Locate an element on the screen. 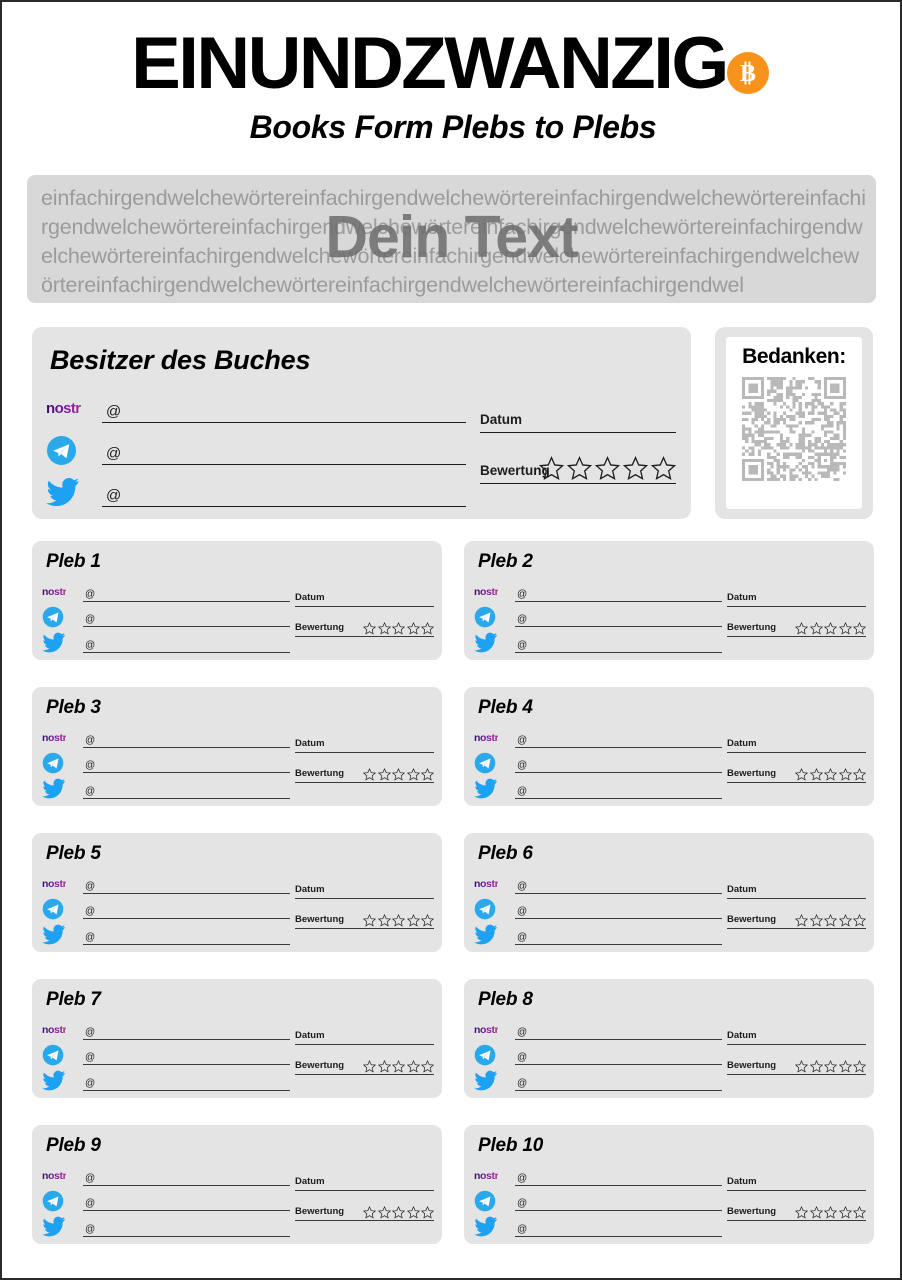 This screenshot has height=1280, width=902. pleb-field-twitter: @ is located at coordinates (166, 1081).